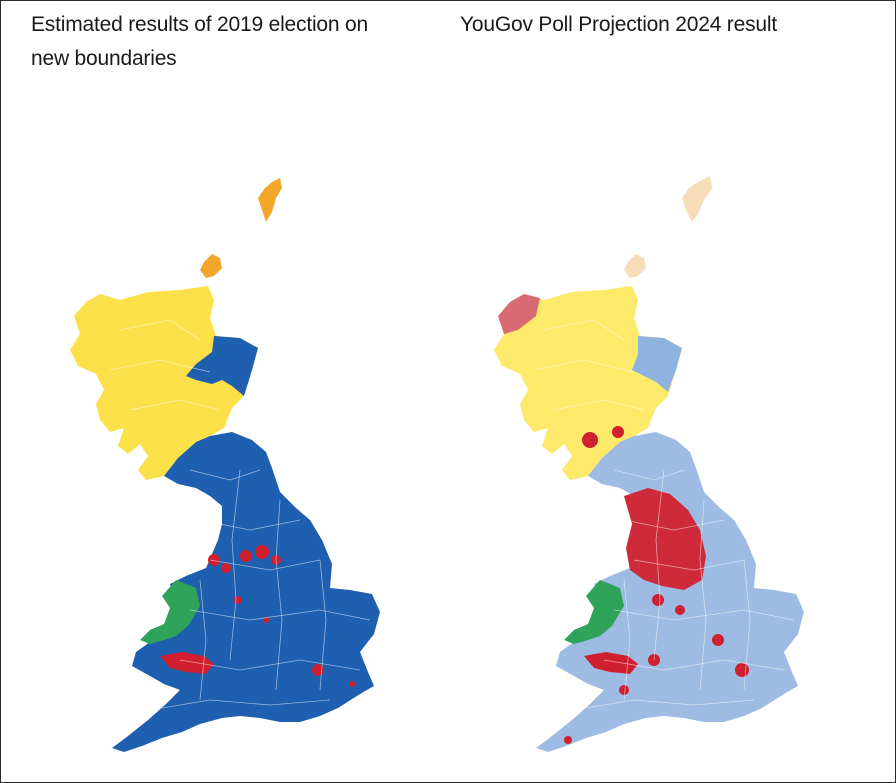 The image size is (896, 783). I want to click on scotland-north-region, so click(519, 314).